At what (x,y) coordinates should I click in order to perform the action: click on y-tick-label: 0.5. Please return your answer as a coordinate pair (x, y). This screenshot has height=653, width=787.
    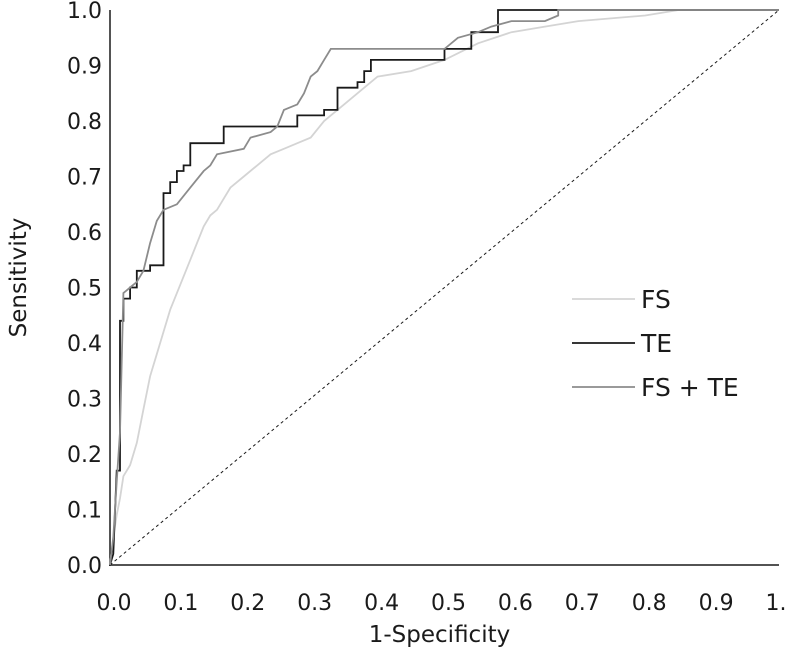
    Looking at the image, I should click on (84, 289).